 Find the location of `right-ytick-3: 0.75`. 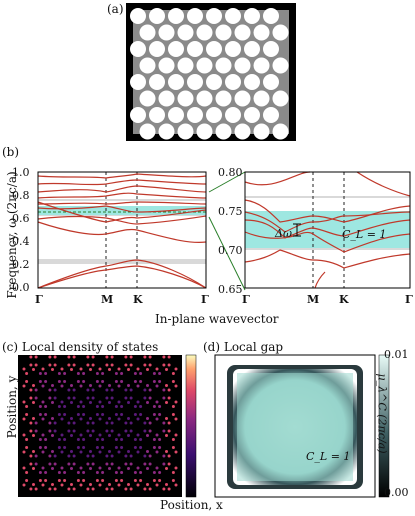

right-ytick-3: 0.75 is located at coordinates (230, 211).